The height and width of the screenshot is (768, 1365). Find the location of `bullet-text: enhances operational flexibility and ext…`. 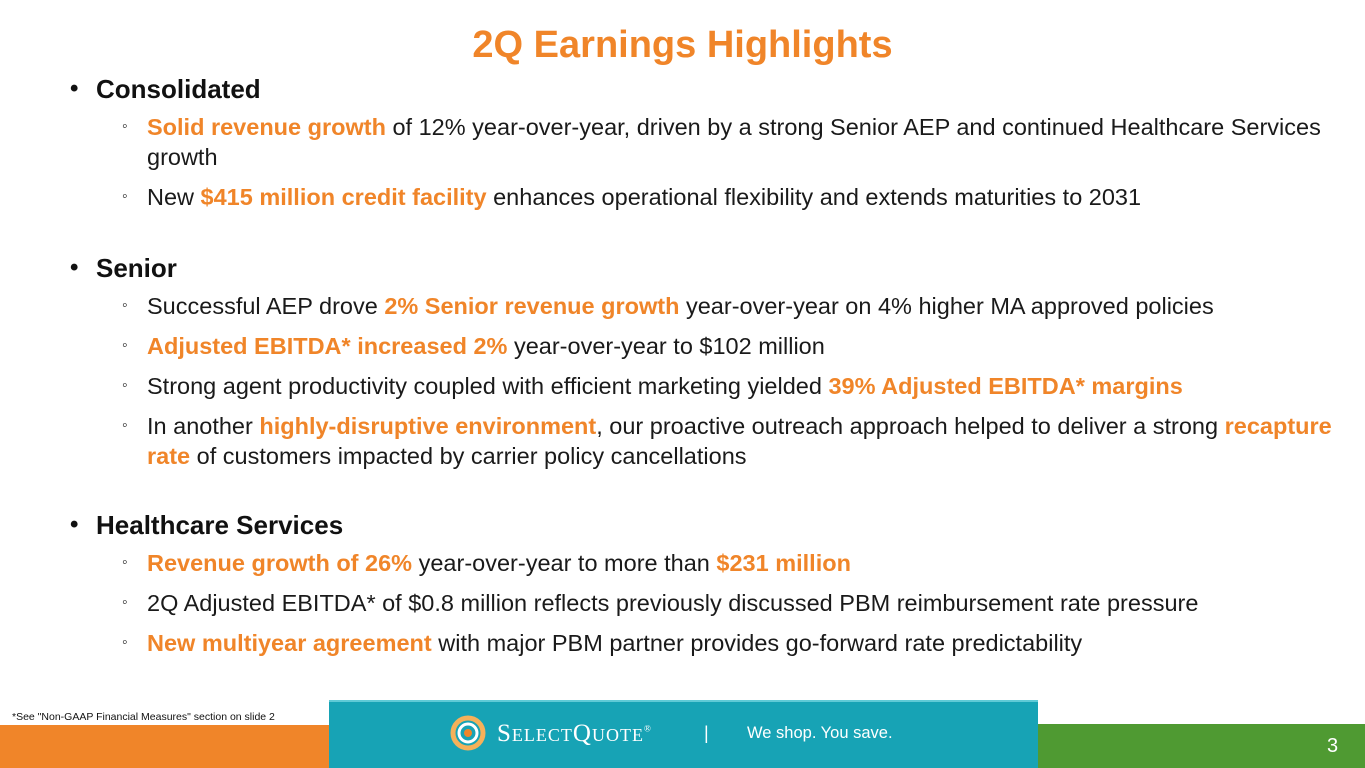

bullet-text: enhances operational flexibility and ext… is located at coordinates (814, 197).